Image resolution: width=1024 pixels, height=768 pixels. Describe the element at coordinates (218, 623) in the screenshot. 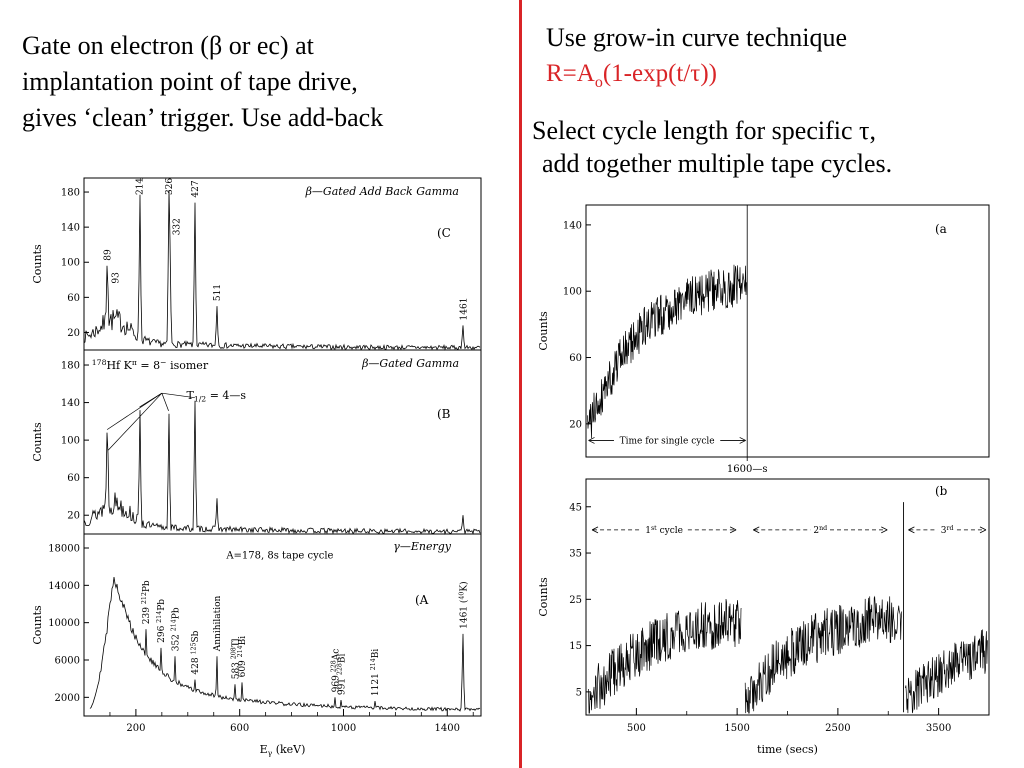

I see `svg-text: Annihilation` at that location.